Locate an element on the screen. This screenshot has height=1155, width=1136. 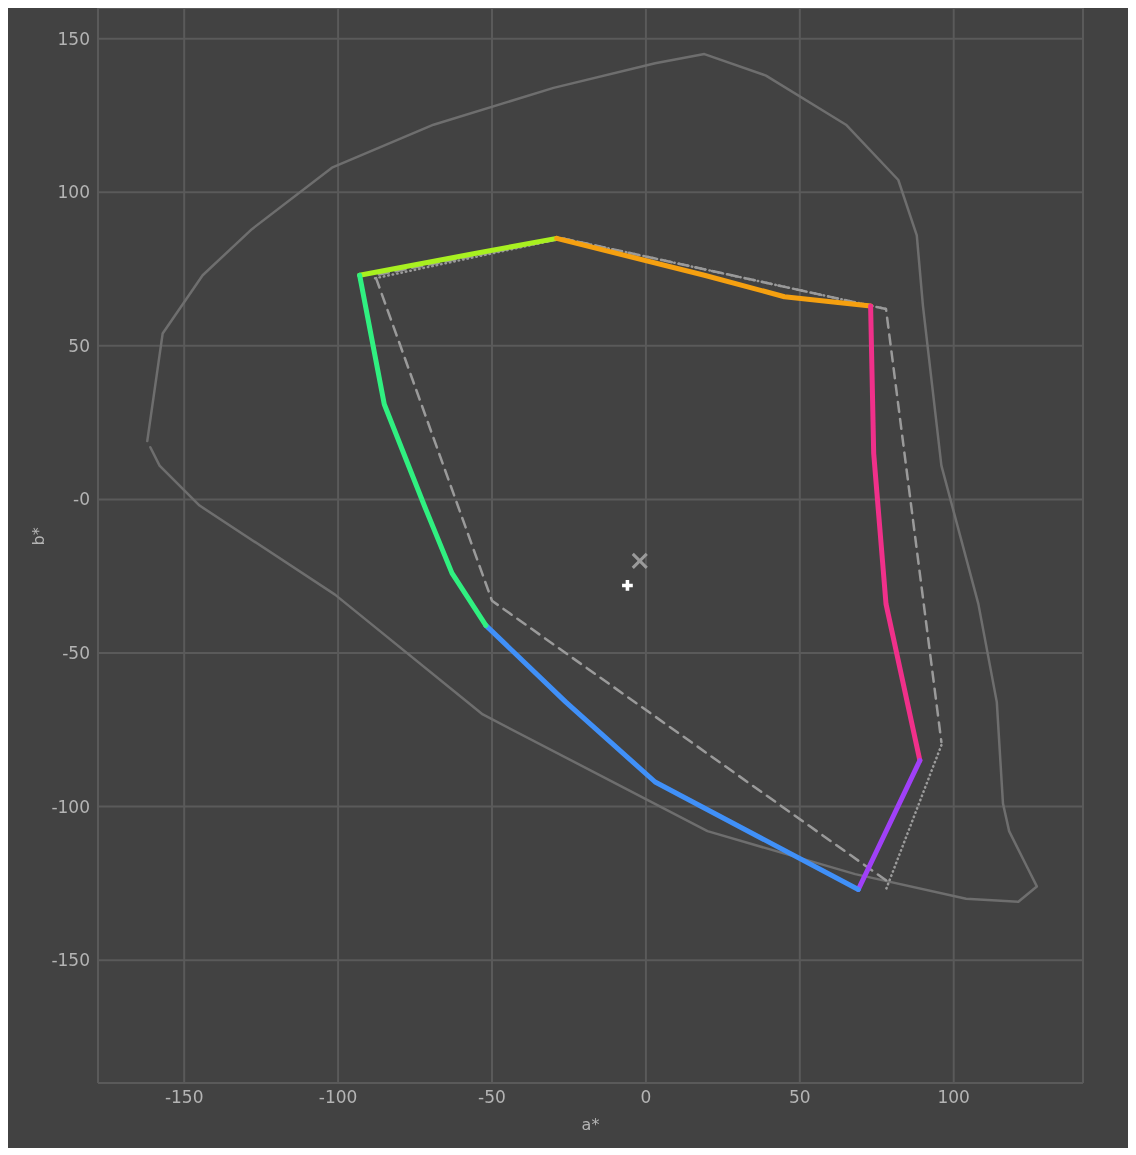
y-tick-label: -150 is located at coordinates (70, 960).